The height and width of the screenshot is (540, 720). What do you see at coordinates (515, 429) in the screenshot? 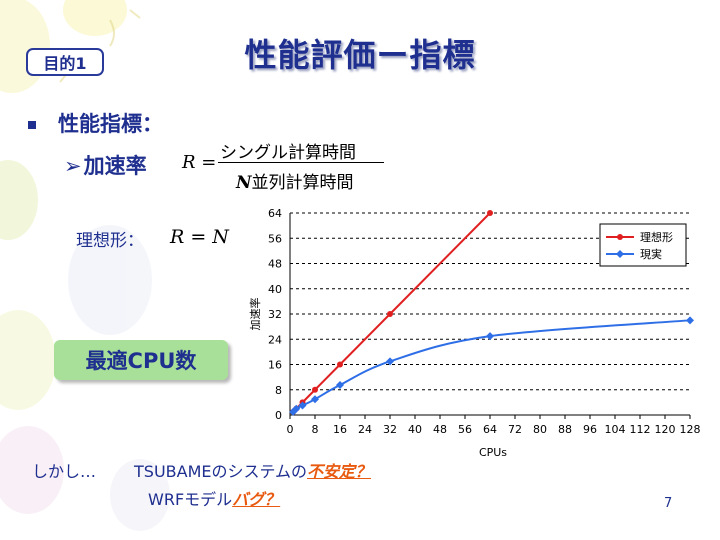
I see `x-tick-label: 72` at bounding box center [515, 429].